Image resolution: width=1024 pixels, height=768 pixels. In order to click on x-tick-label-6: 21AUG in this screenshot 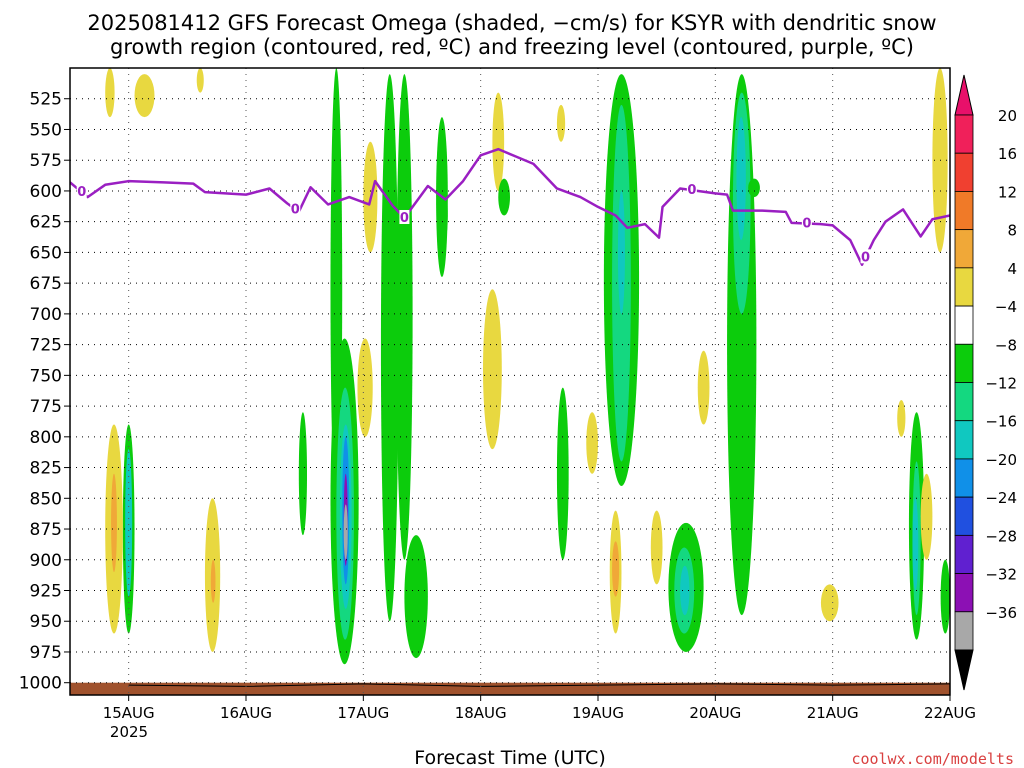, I will do `click(833, 713)`.